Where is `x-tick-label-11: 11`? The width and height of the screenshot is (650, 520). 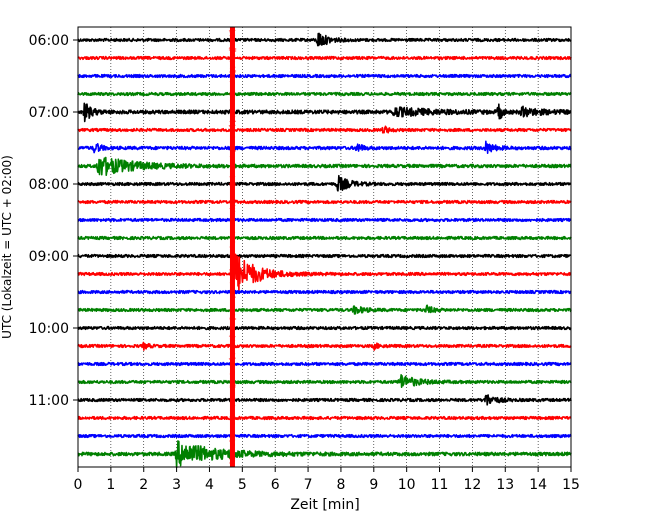
x-tick-label-11: 11 is located at coordinates (440, 485).